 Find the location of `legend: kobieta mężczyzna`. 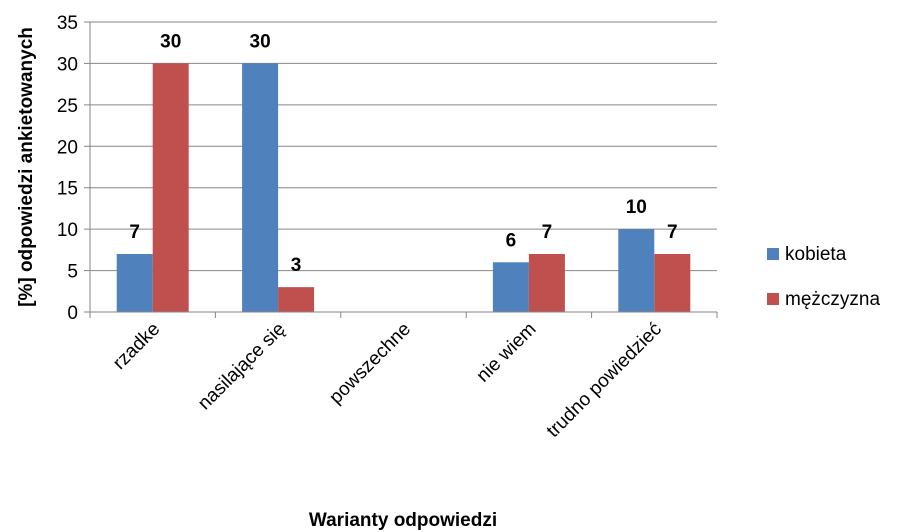

legend: kobieta mężczyzna is located at coordinates (823, 277).